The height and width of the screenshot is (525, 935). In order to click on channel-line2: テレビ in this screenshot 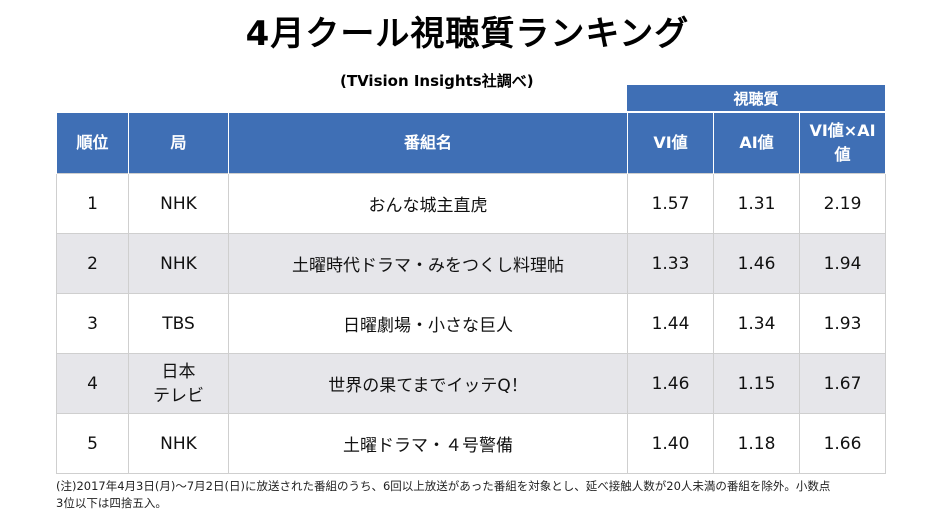, I will do `click(178, 395)`.